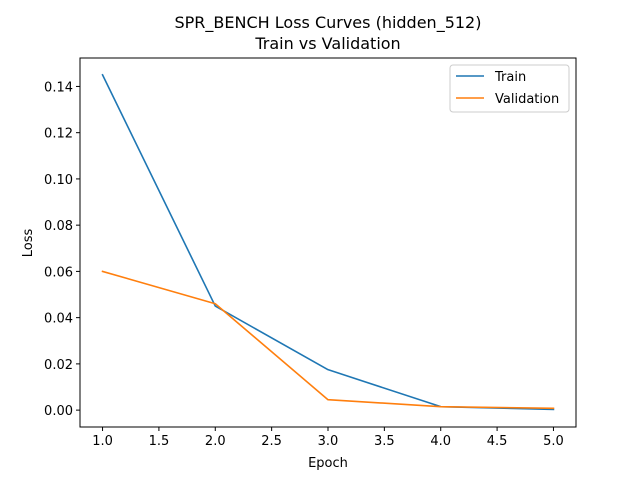 The image size is (640, 480). What do you see at coordinates (271, 441) in the screenshot?
I see `x-tick-label: 2.5` at bounding box center [271, 441].